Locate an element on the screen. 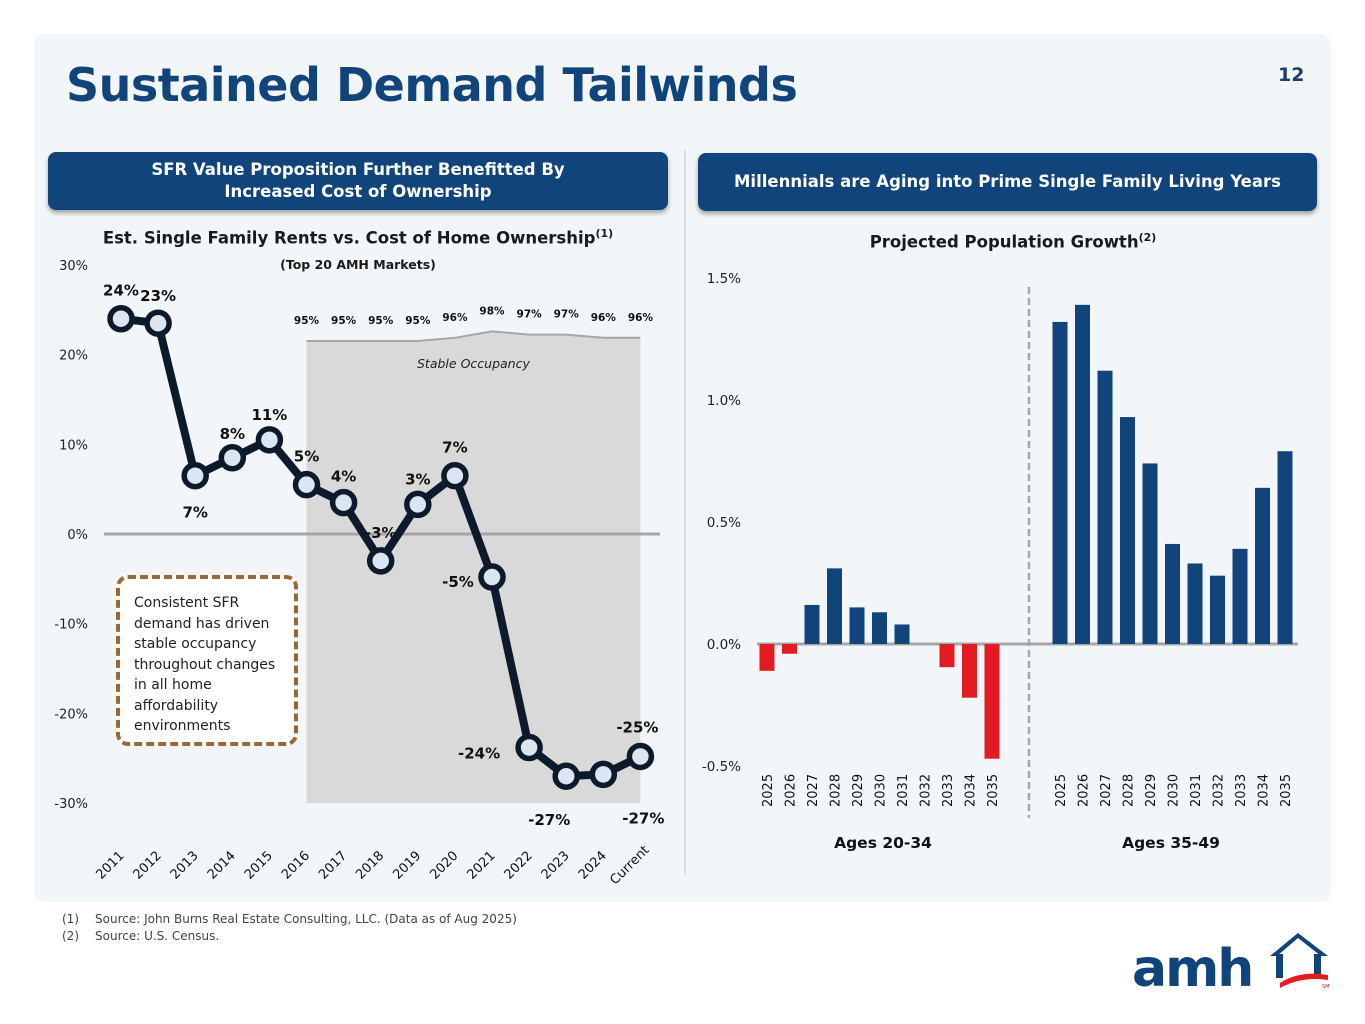 The width and height of the screenshot is (1365, 1024). data-label: -25% is located at coordinates (637, 727).